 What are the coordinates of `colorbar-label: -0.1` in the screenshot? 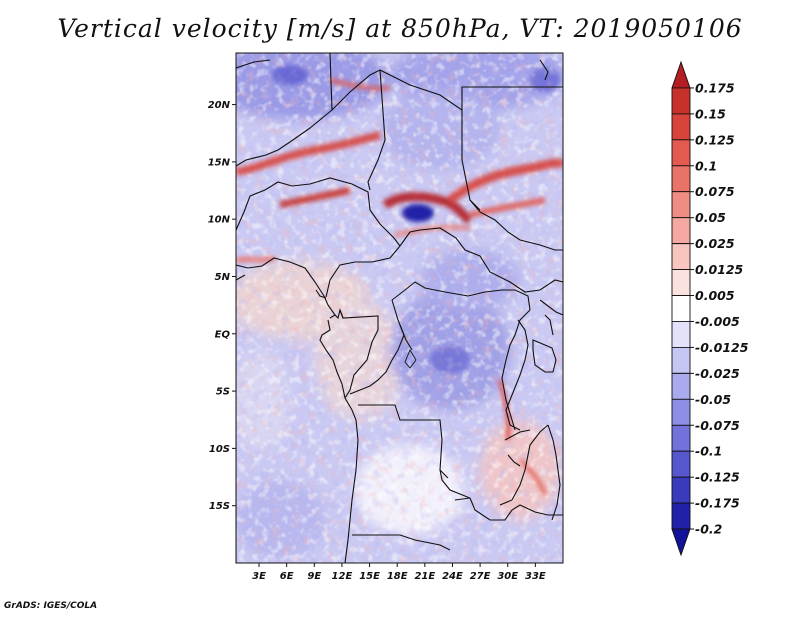 It's located at (708, 451).